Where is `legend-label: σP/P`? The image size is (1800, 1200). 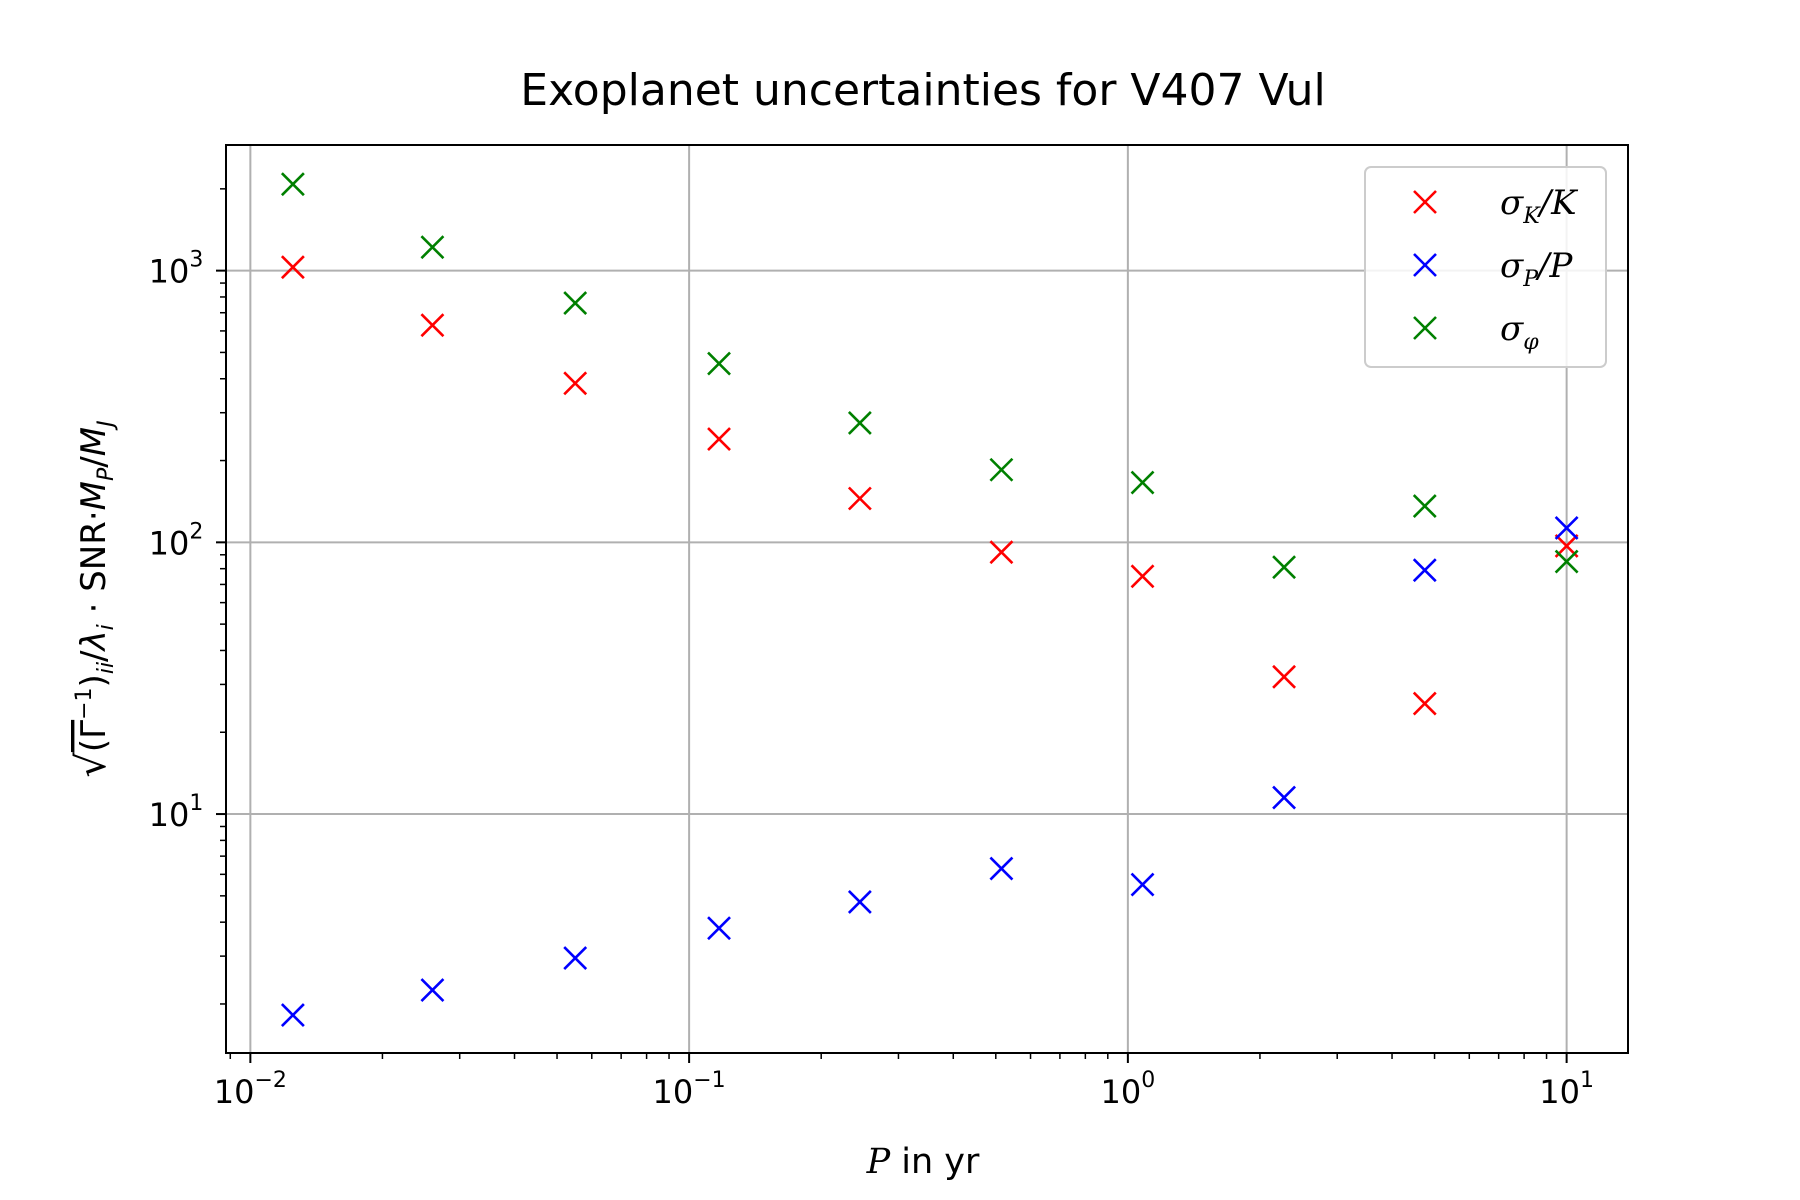
legend-label: σP/P is located at coordinates (1536, 269).